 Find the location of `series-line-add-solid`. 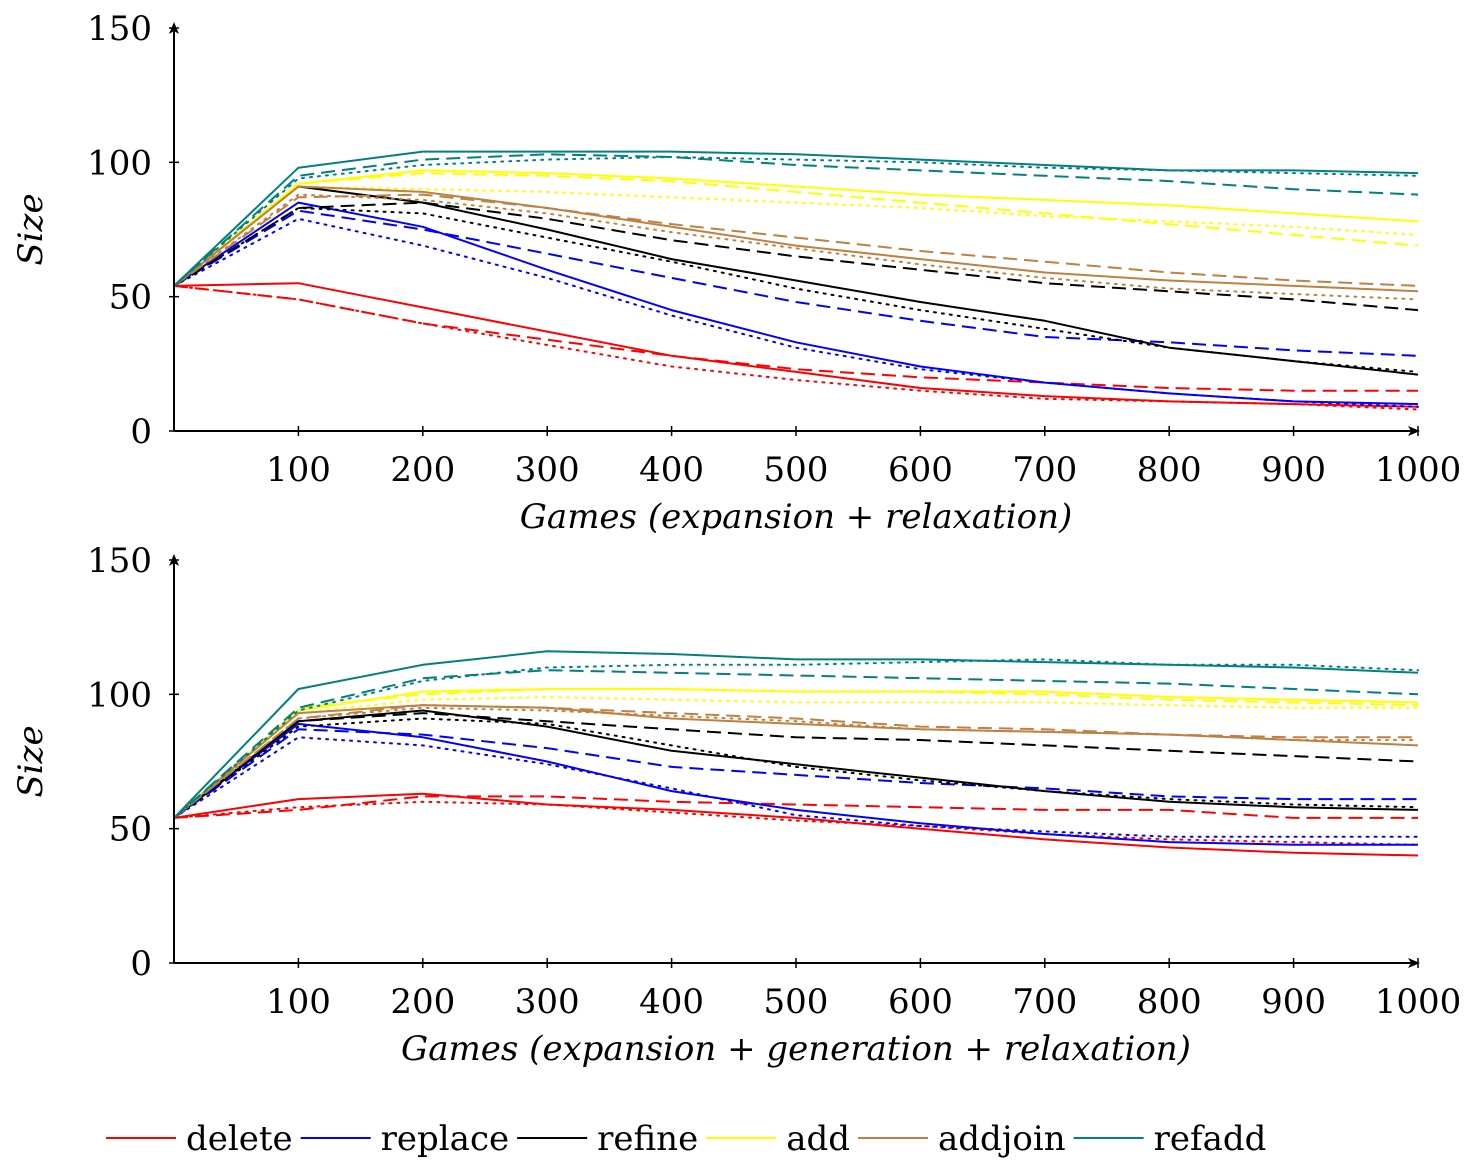

series-line-add-solid is located at coordinates (796, 228).